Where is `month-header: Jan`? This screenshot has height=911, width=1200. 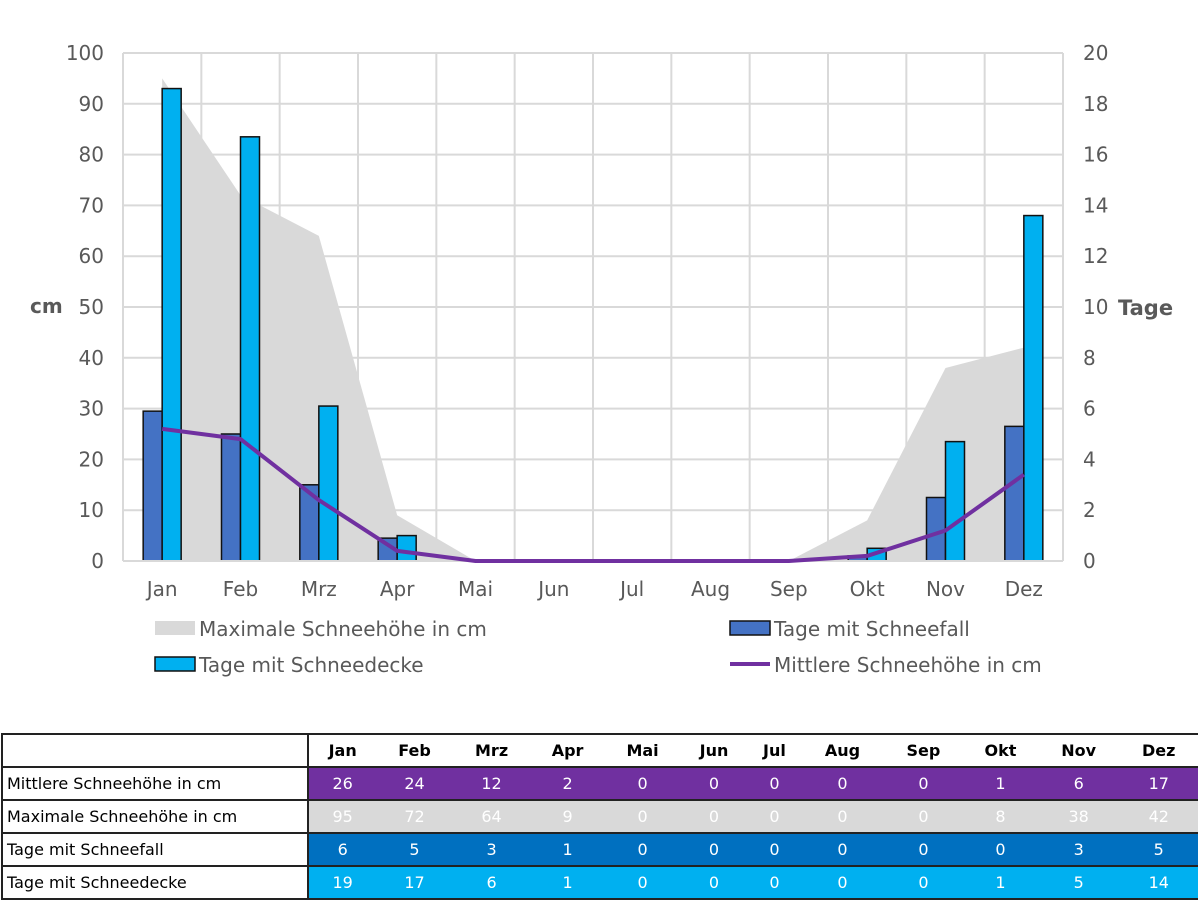 month-header: Jan is located at coordinates (342, 750).